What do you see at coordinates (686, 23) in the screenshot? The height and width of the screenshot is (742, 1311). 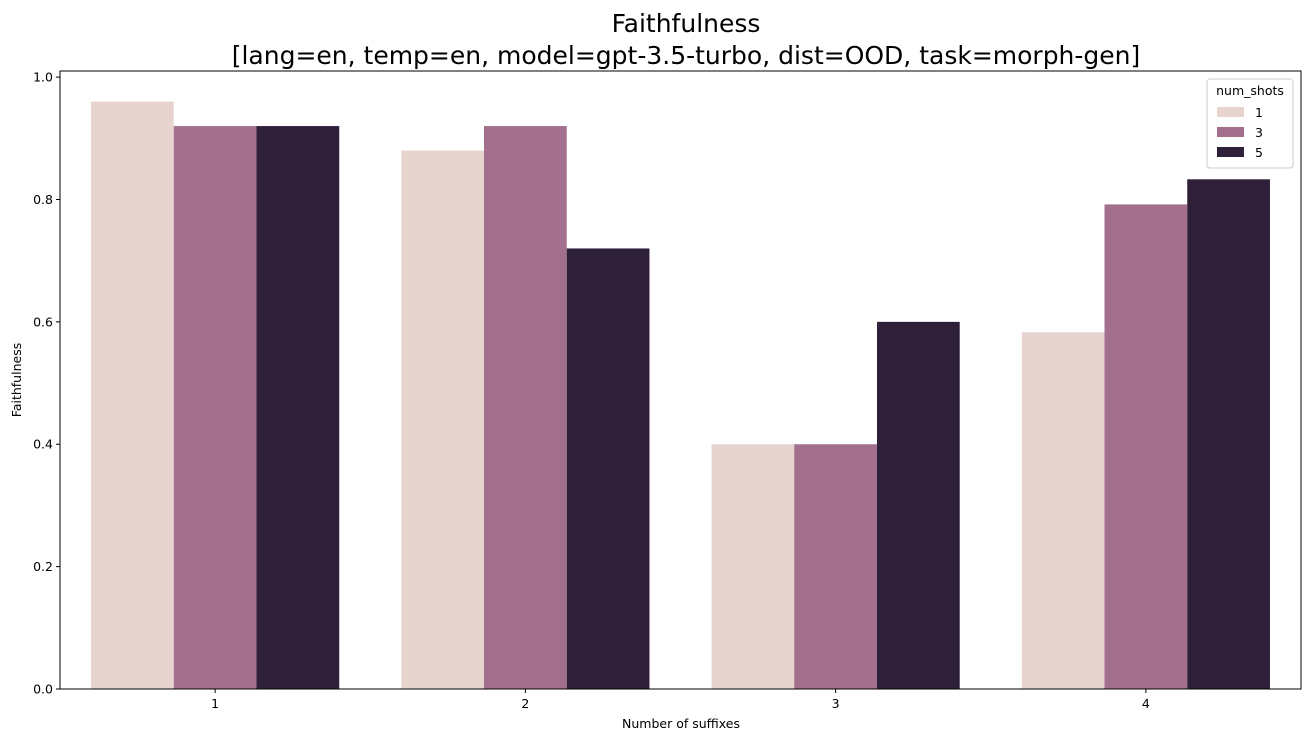 I see `chart-title: Faithfulness` at bounding box center [686, 23].